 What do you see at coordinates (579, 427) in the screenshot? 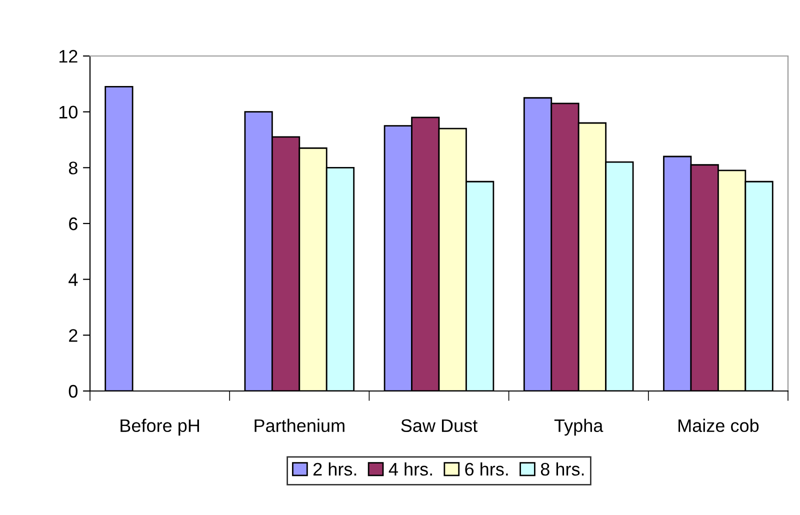
I see `x-tick-label: Typha` at bounding box center [579, 427].